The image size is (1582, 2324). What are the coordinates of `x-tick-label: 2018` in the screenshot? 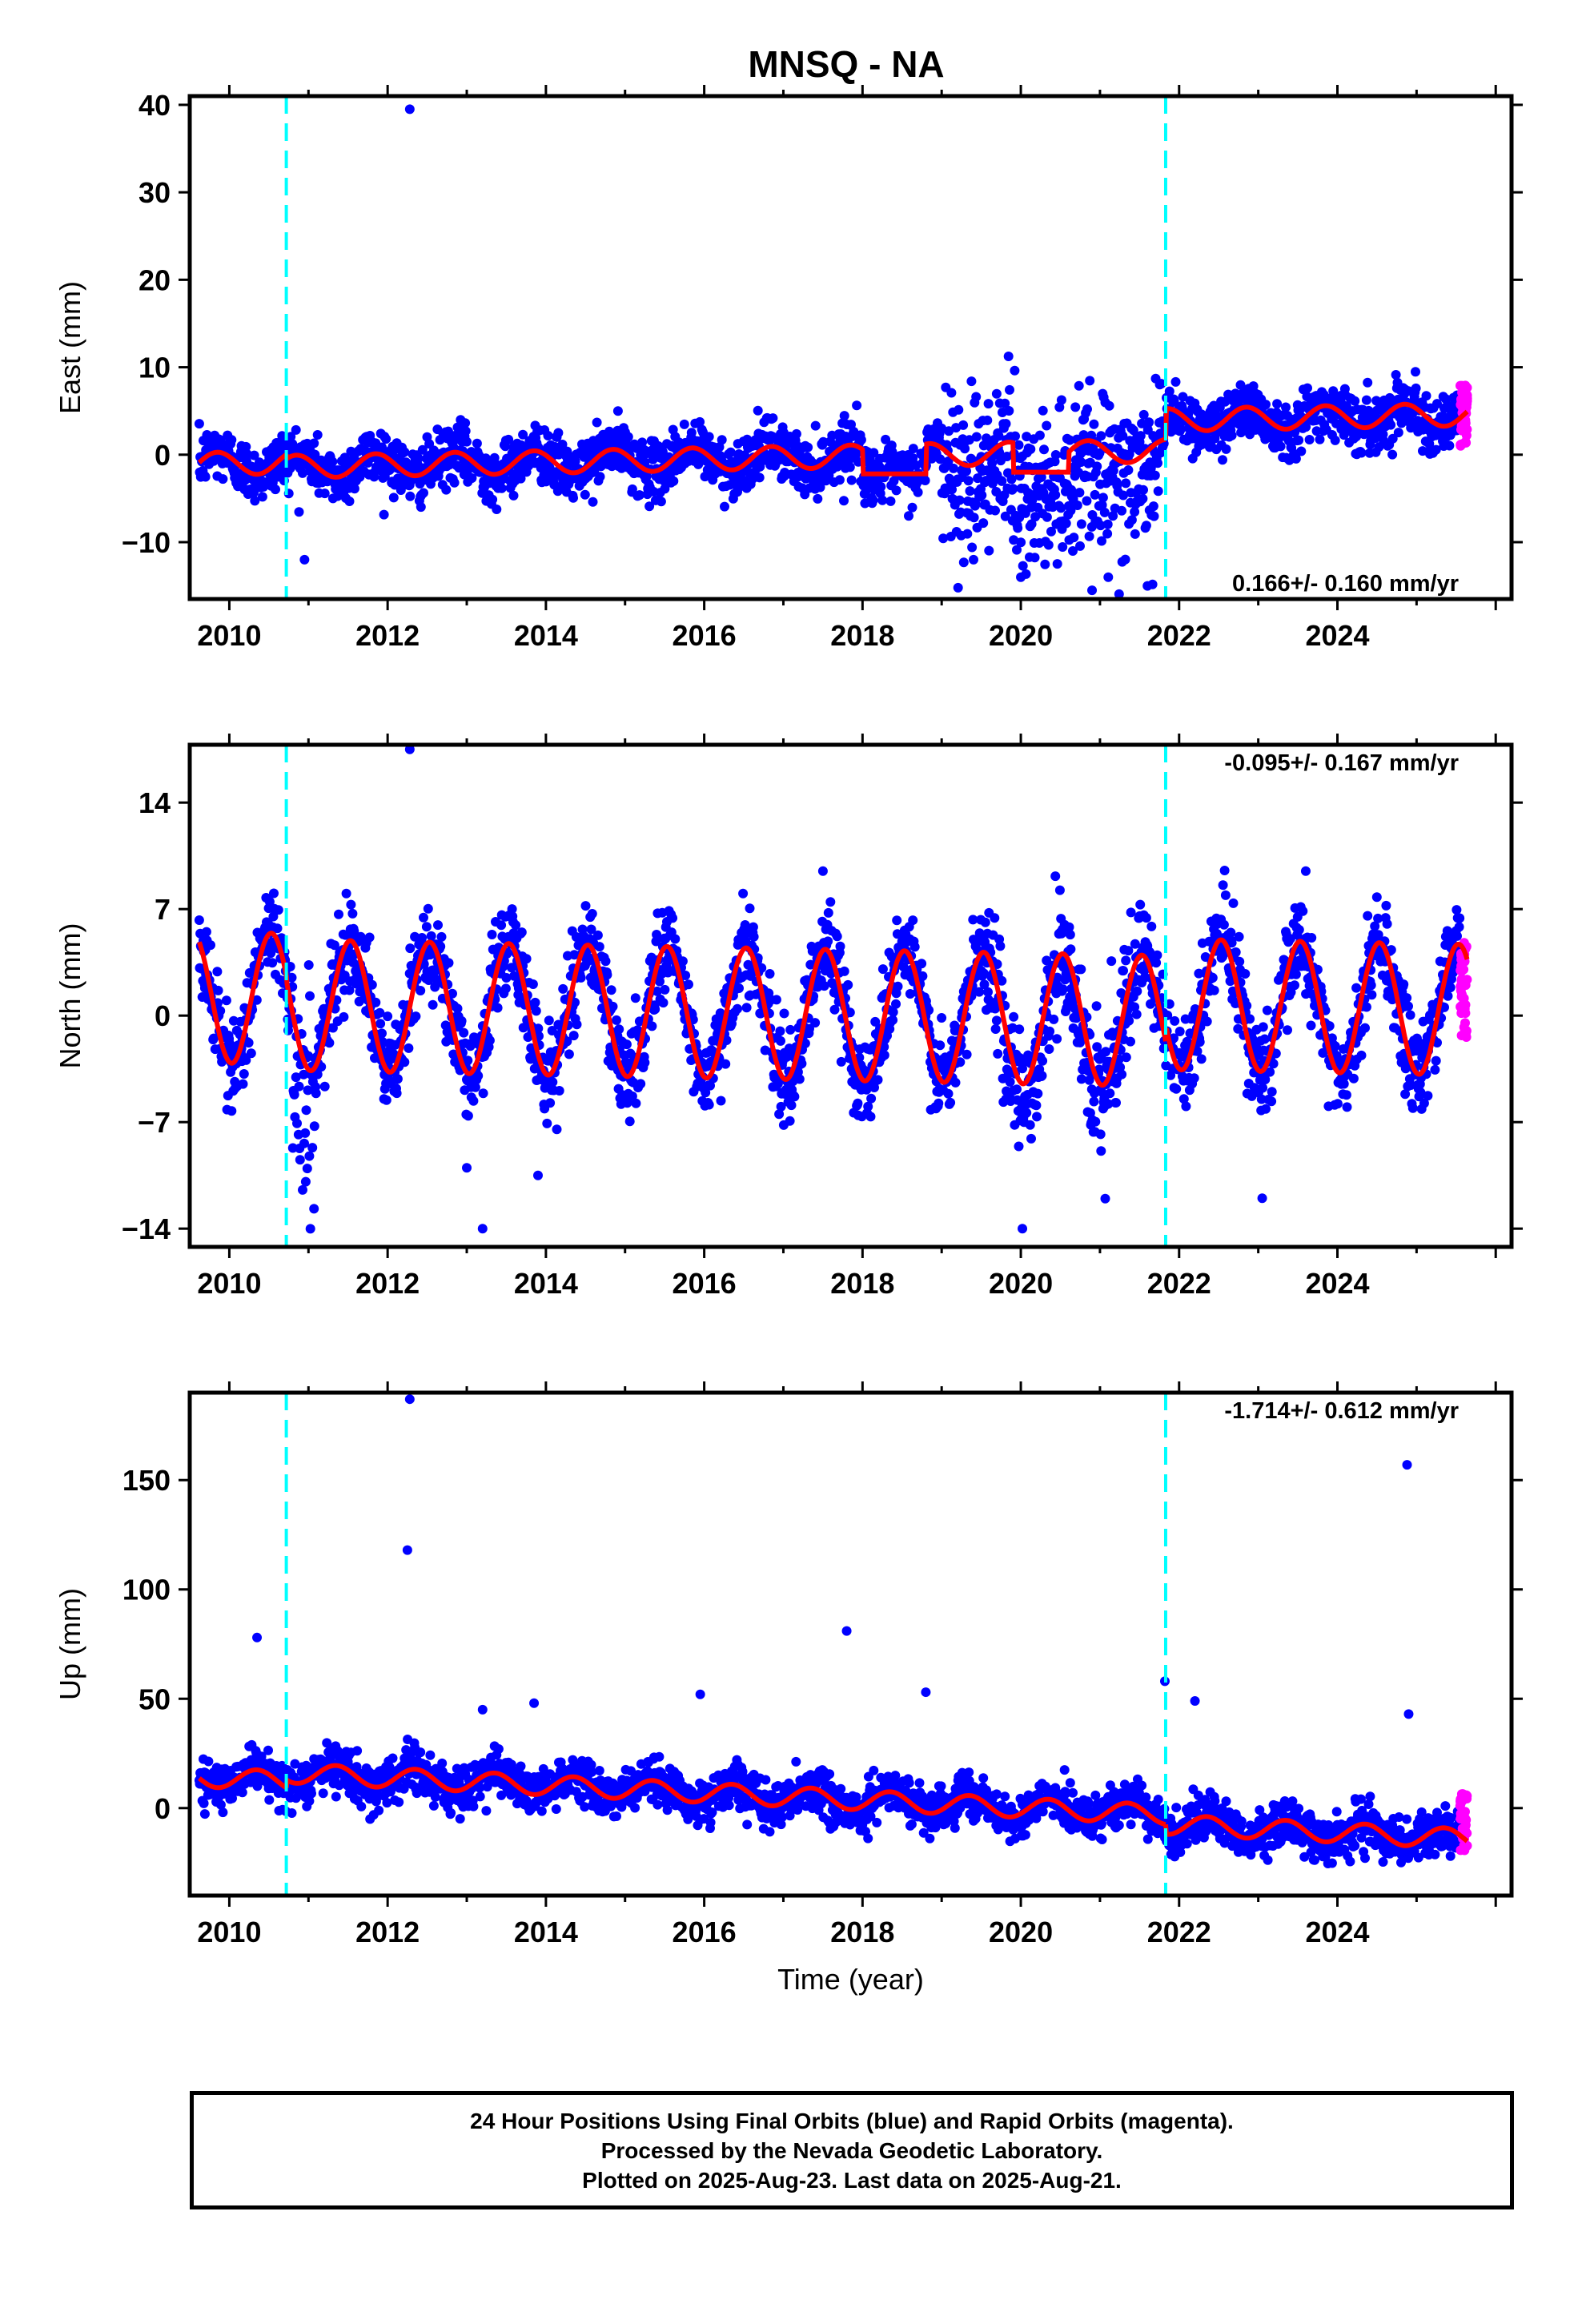 It's located at (862, 635).